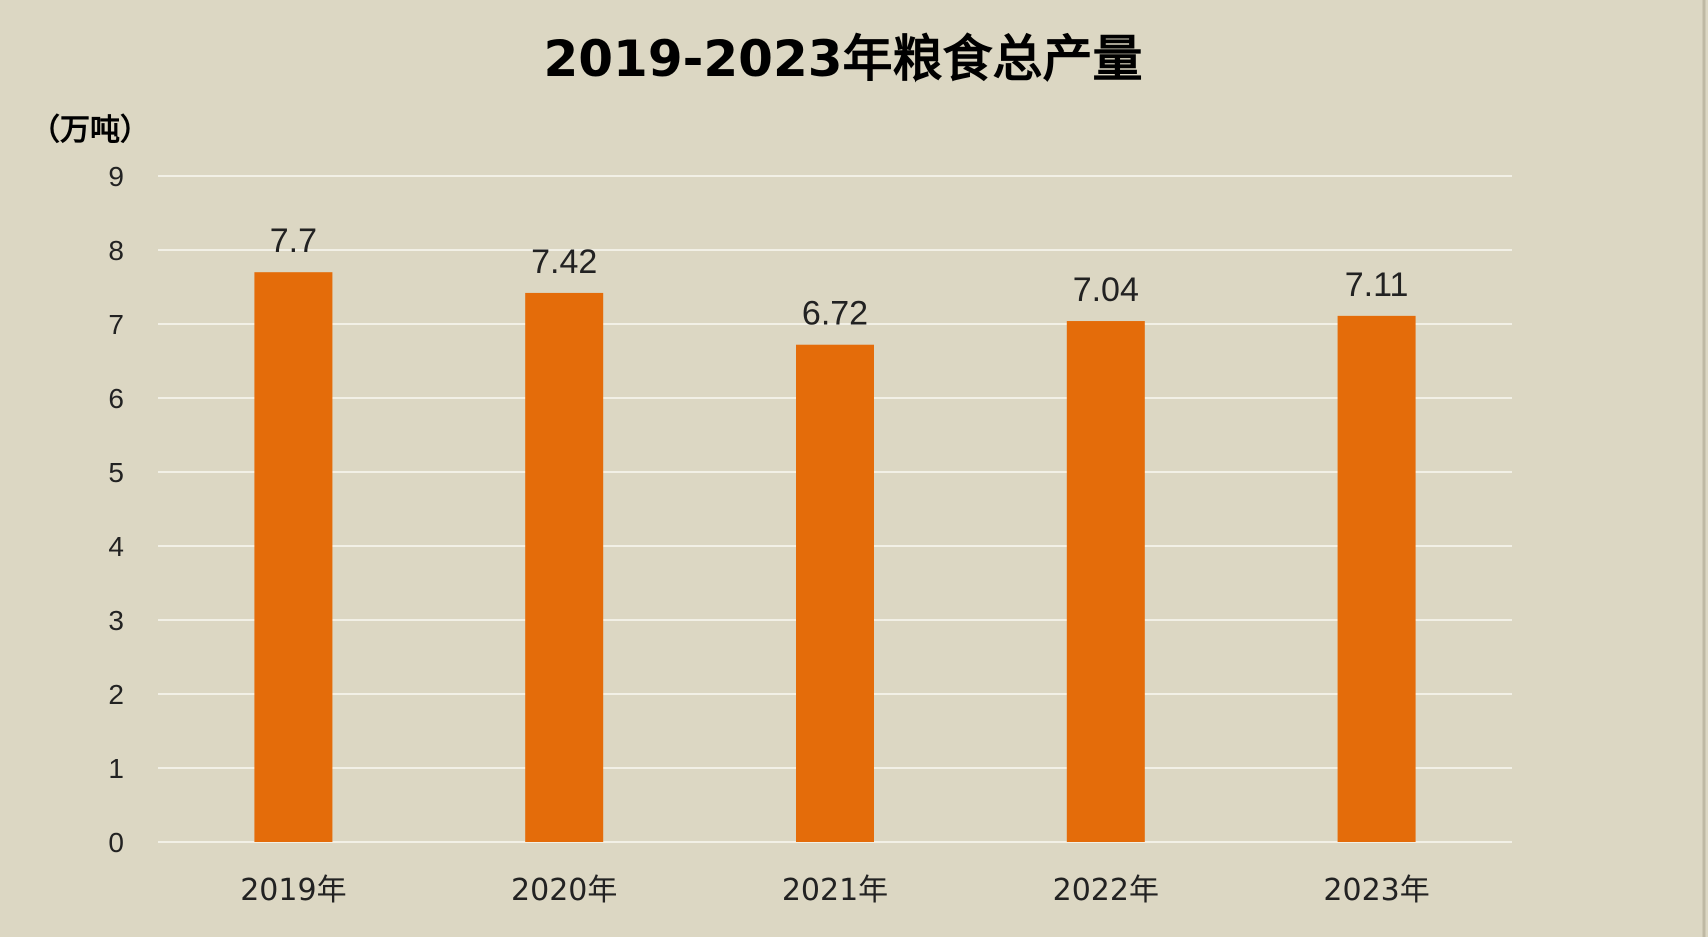 The width and height of the screenshot is (1708, 937). Describe the element at coordinates (293, 890) in the screenshot. I see `x-category-label: 2019年` at that location.